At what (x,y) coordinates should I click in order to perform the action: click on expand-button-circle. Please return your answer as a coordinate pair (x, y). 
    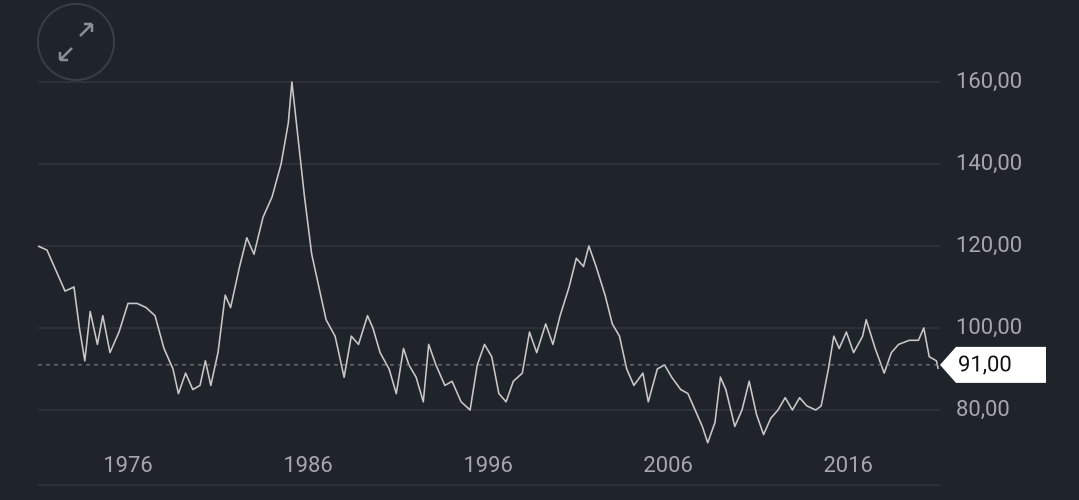
    Looking at the image, I should click on (76, 42).